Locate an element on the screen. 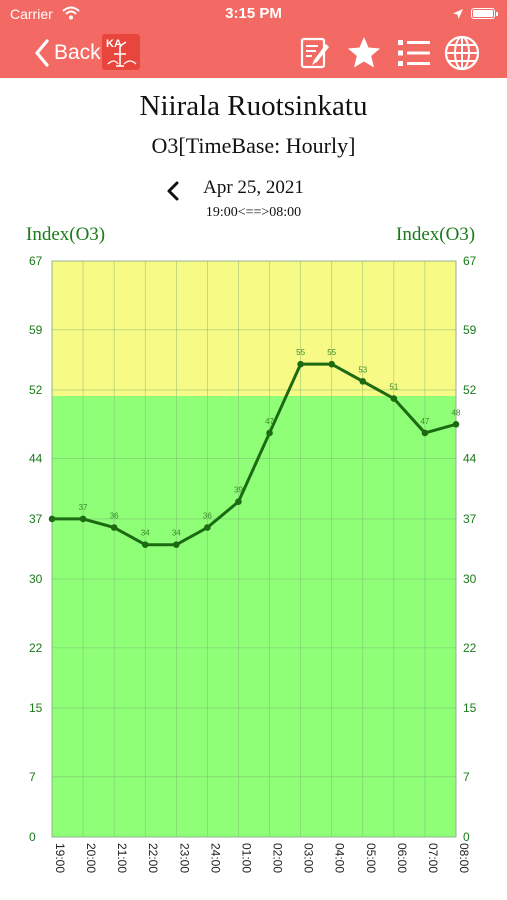  y-tick-label-left-0: 0 is located at coordinates (32, 837).